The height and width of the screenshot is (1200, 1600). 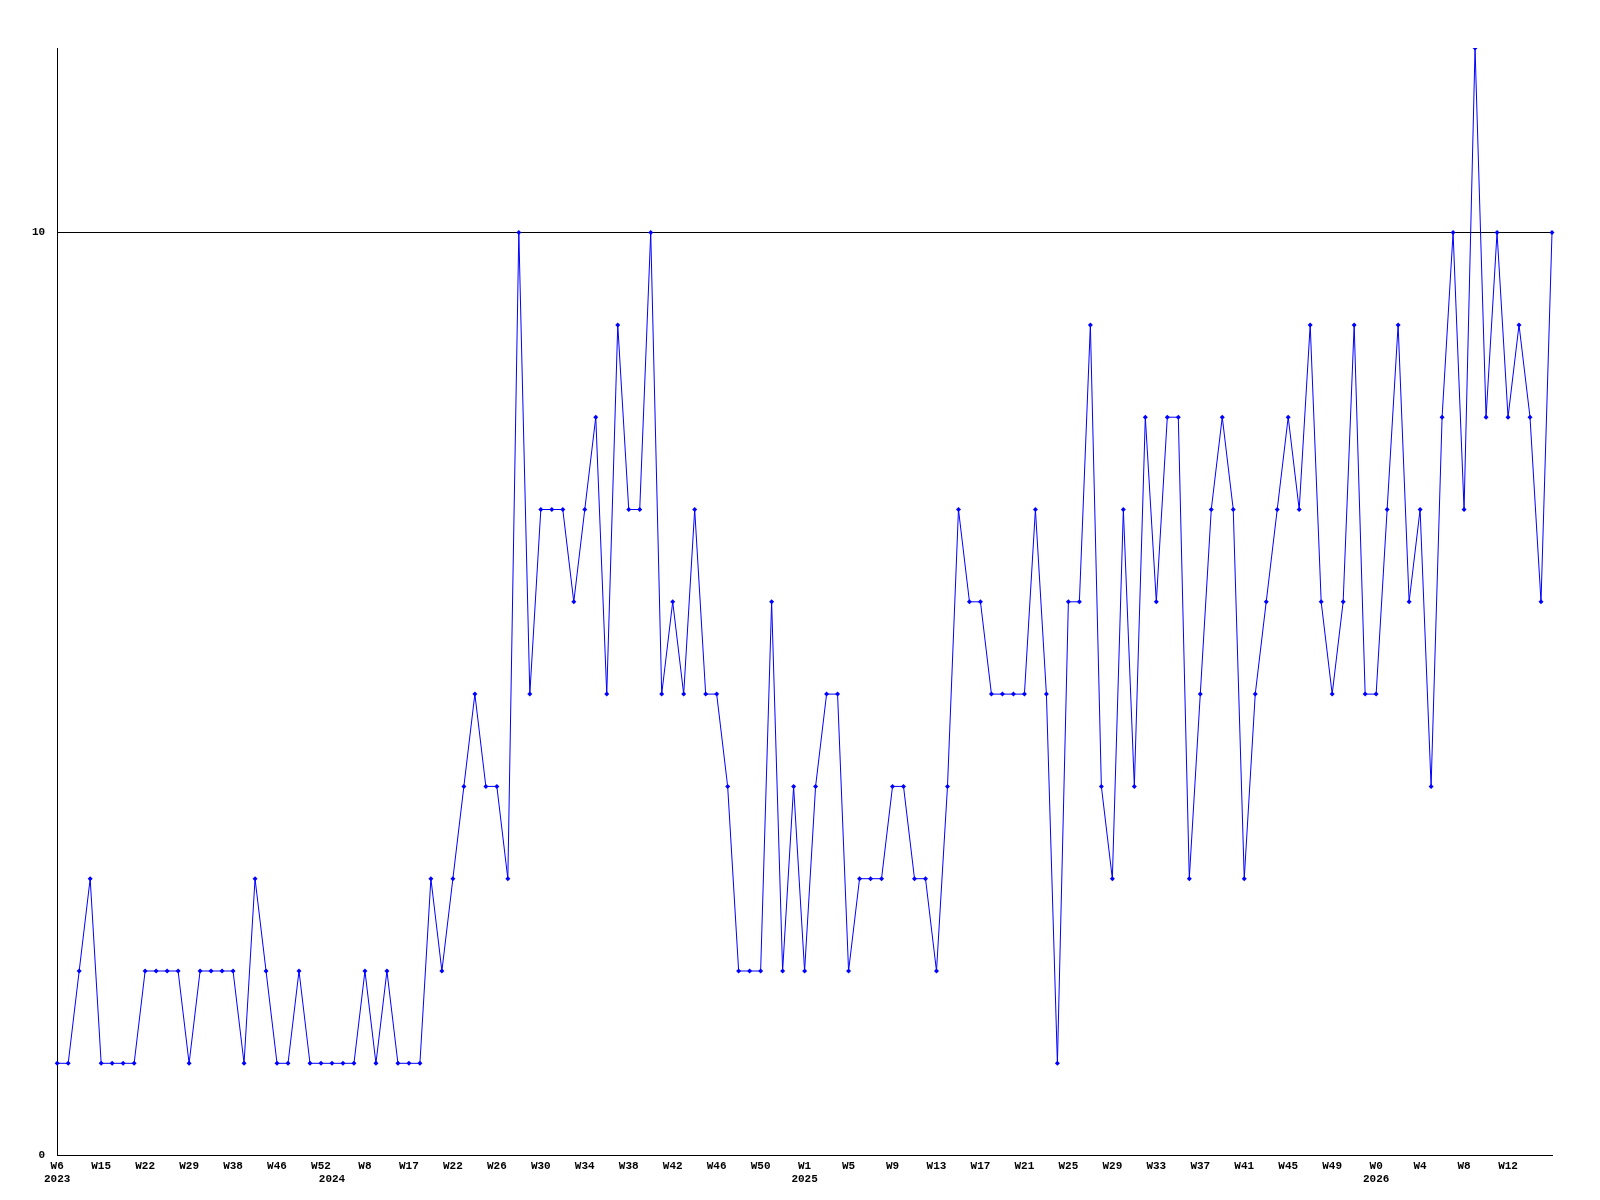 What do you see at coordinates (1288, 1165) in the screenshot?
I see `x-tick-label: W45` at bounding box center [1288, 1165].